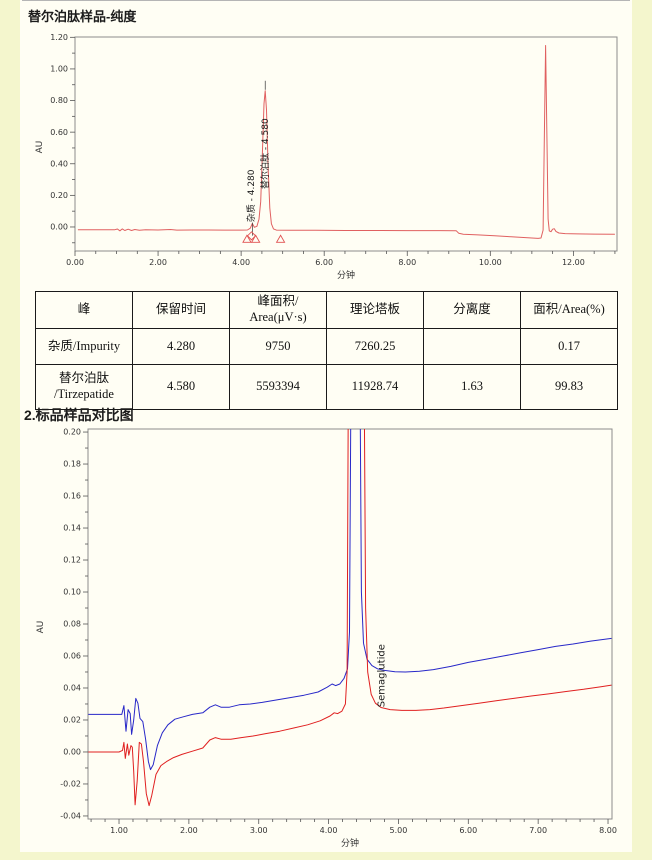  I want to click on svg-text: -0.02, so click(70, 784).